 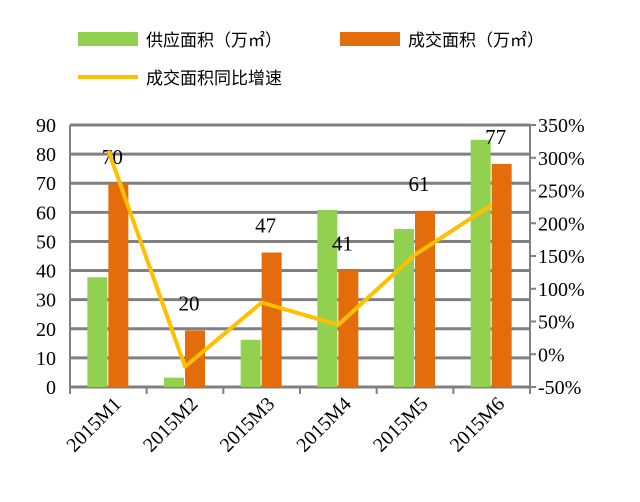 What do you see at coordinates (323, 424) in the screenshot?
I see `x-tick-label: 2015M4` at bounding box center [323, 424].